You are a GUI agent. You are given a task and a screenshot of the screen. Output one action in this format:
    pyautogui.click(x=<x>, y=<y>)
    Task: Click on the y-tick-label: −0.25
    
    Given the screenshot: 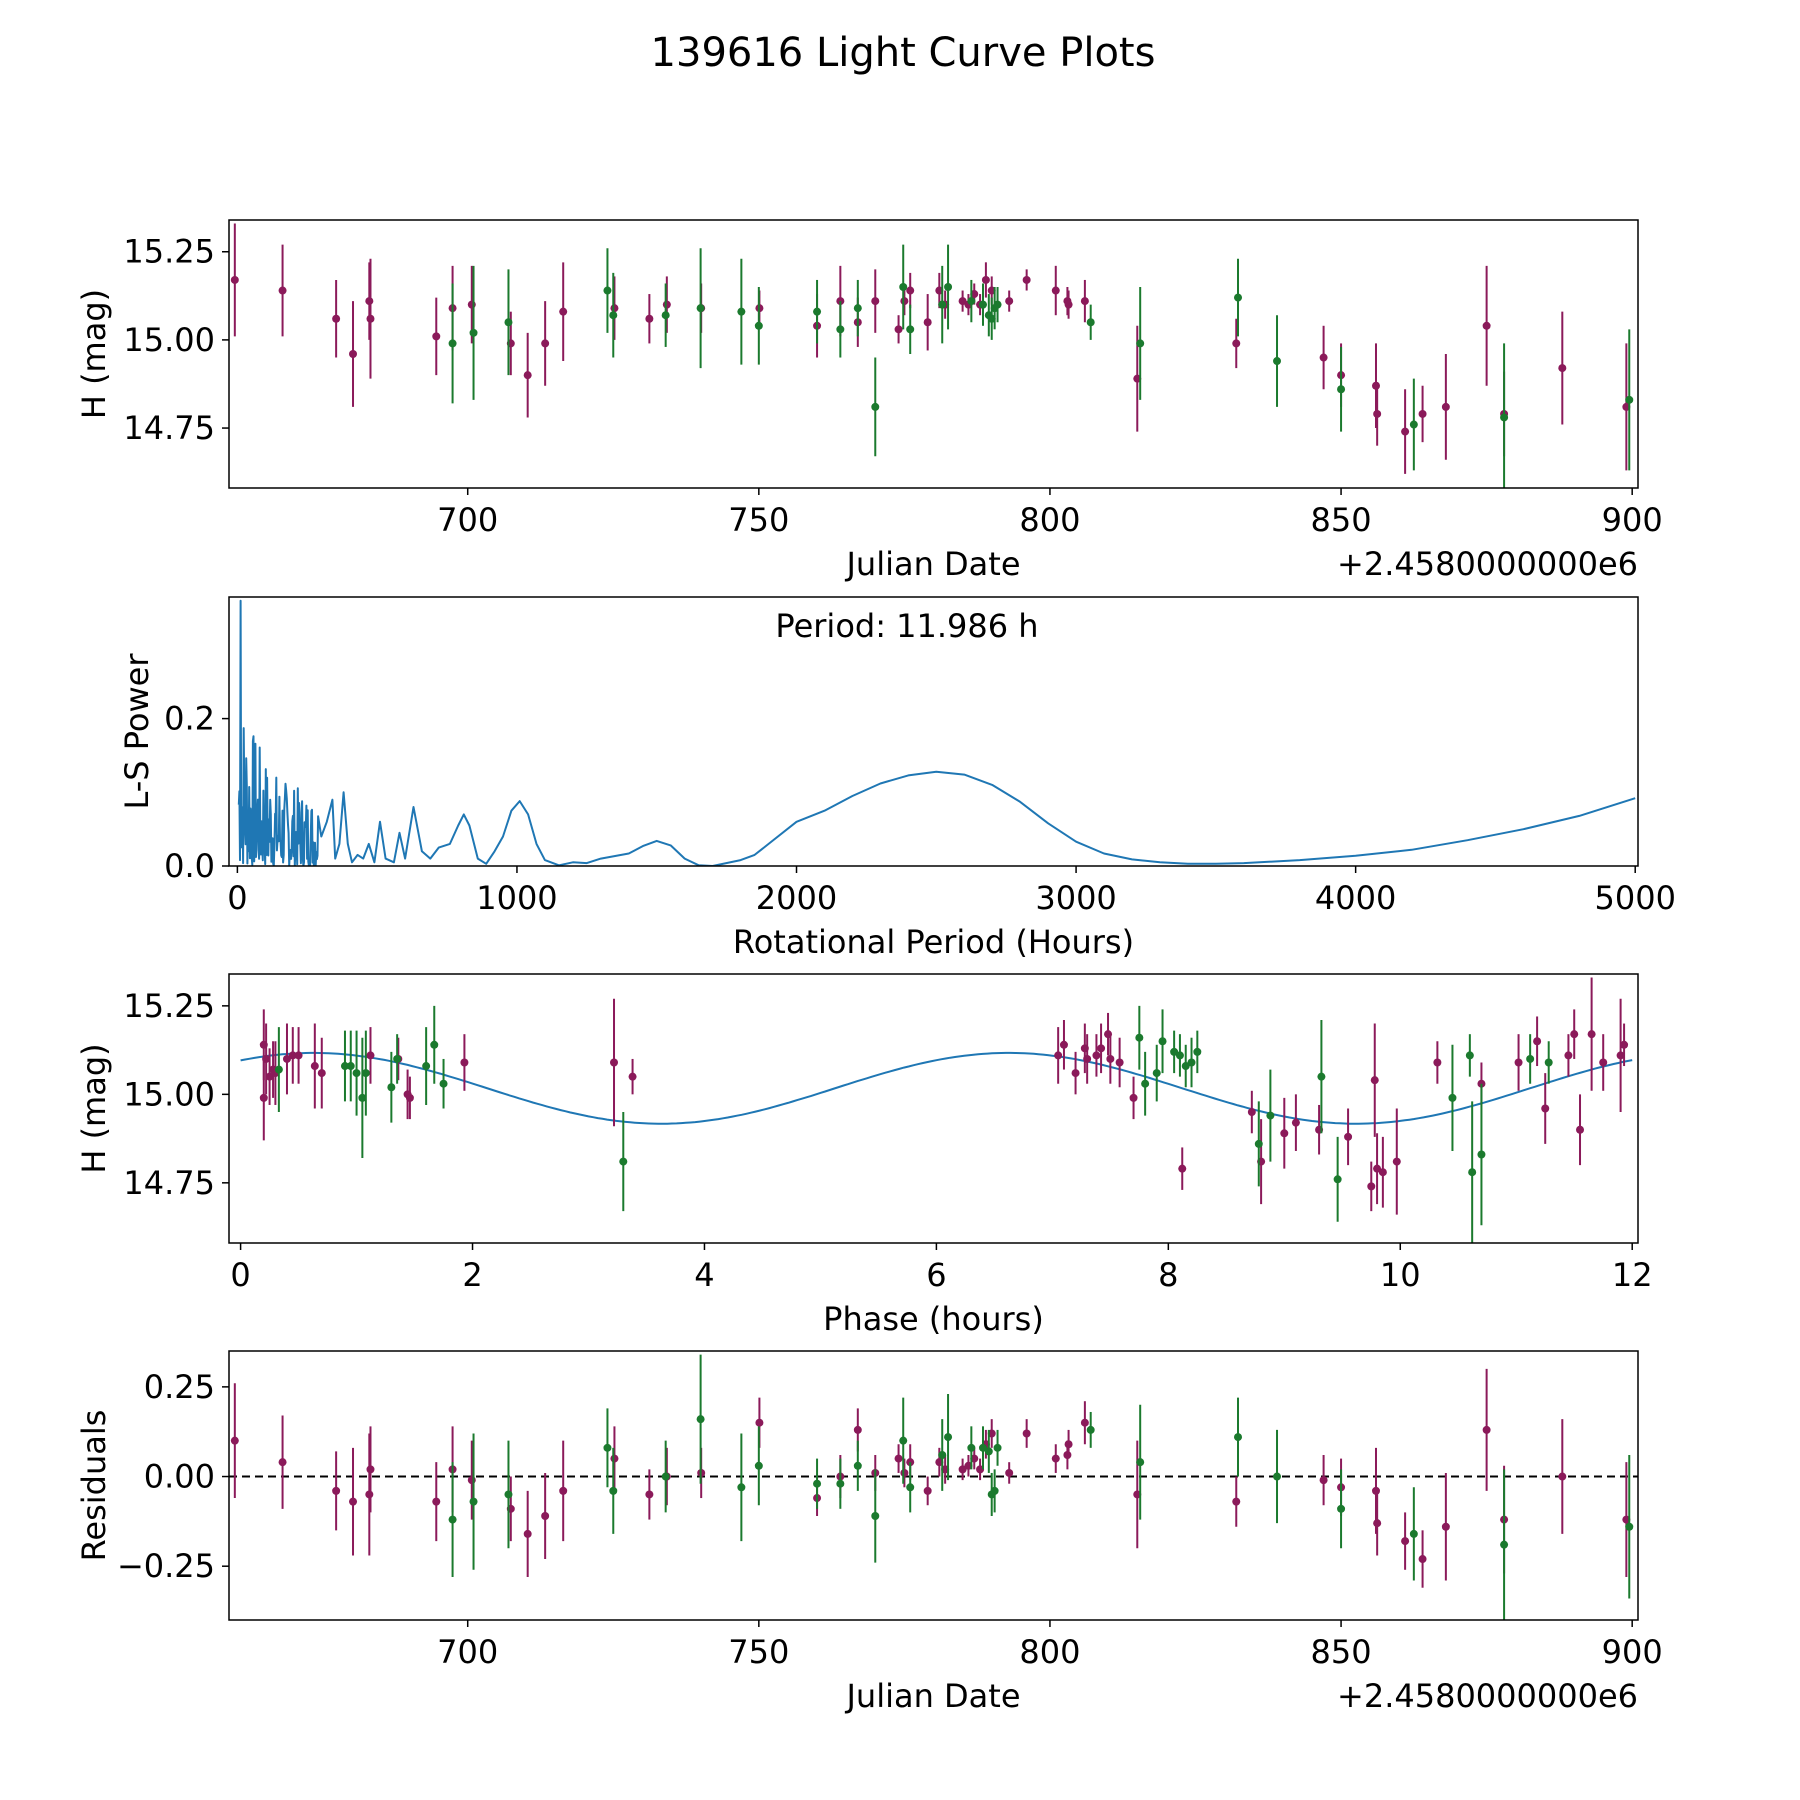 What is the action you would take?
    pyautogui.click(x=166, y=1566)
    